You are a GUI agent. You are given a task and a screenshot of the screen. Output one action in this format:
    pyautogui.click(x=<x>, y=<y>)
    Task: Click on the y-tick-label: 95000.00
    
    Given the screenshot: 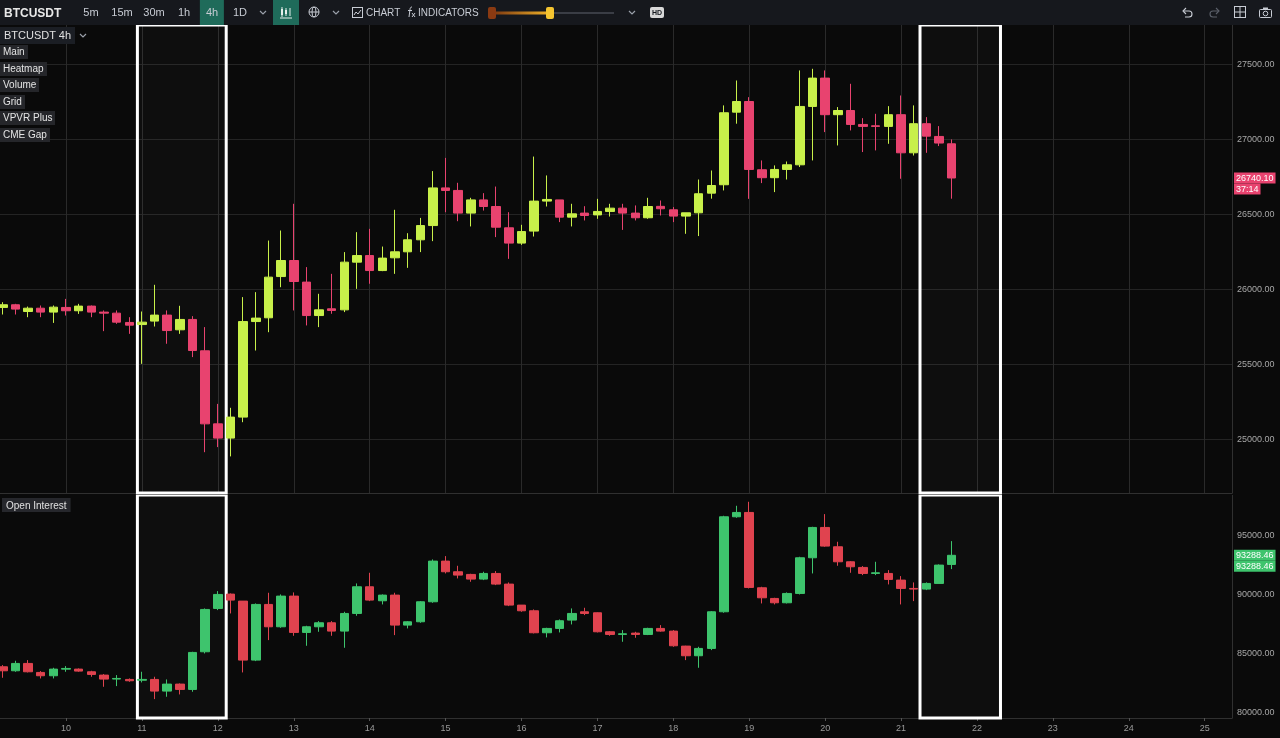 What is the action you would take?
    pyautogui.click(x=1256, y=535)
    